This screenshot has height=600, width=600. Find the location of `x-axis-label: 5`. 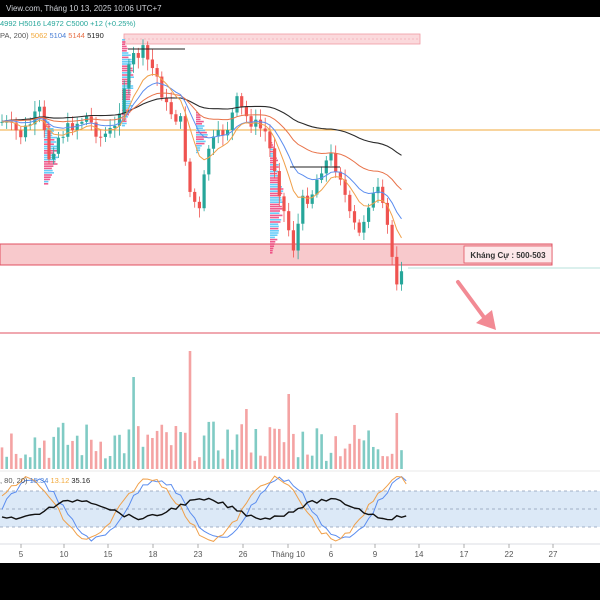

x-axis-label: 5 is located at coordinates (21, 554).